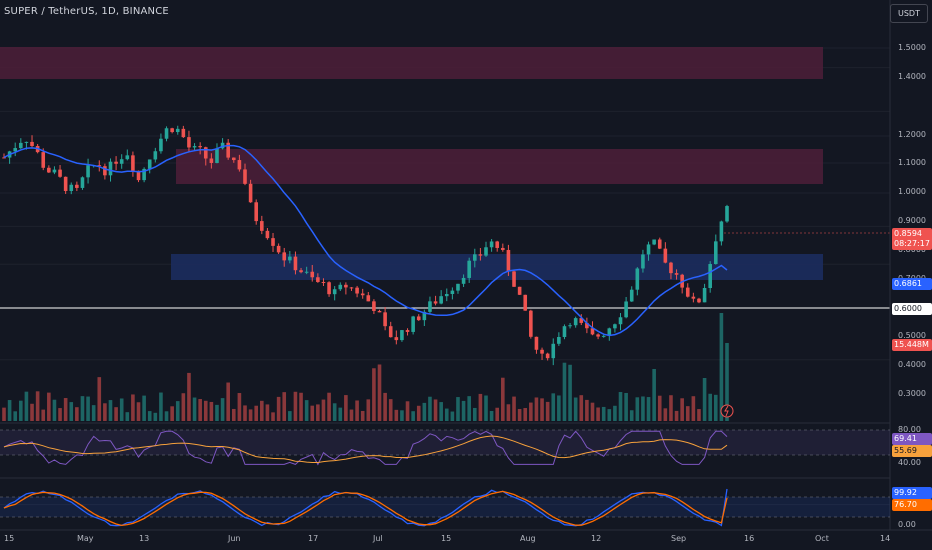  I want to click on time-label: 17, so click(313, 538).